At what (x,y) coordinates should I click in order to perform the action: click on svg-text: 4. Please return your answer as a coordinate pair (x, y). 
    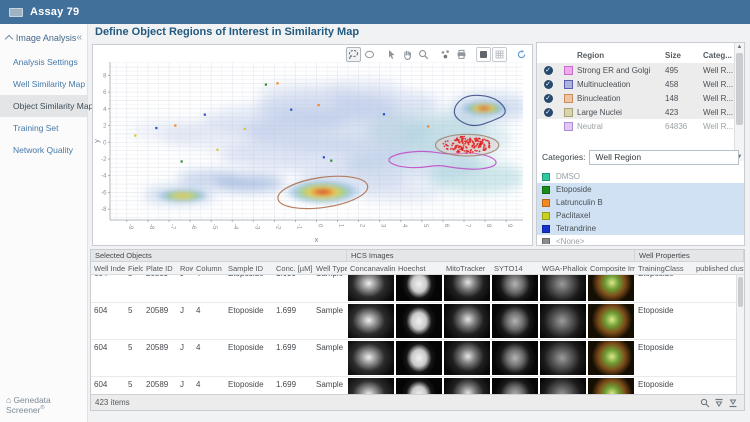
    Looking at the image, I should click on (404, 226).